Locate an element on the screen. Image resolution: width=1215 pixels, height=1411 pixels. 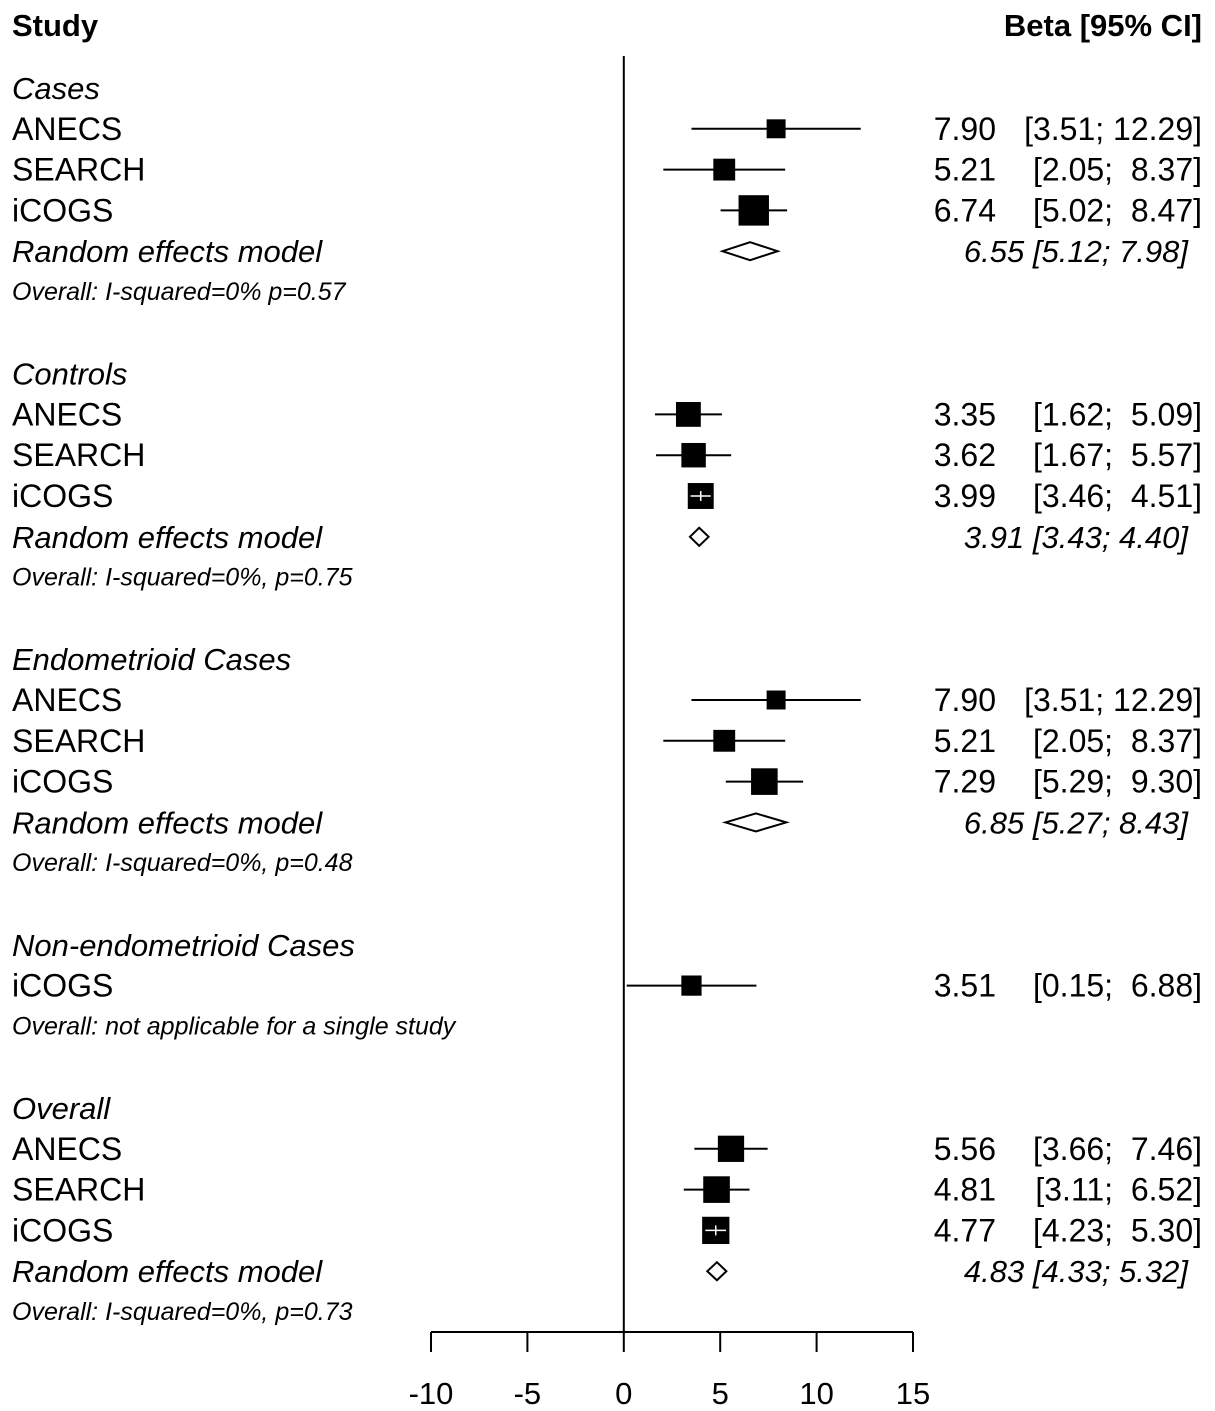
group-title: Non-endometrioid Cases is located at coordinates (183, 945).